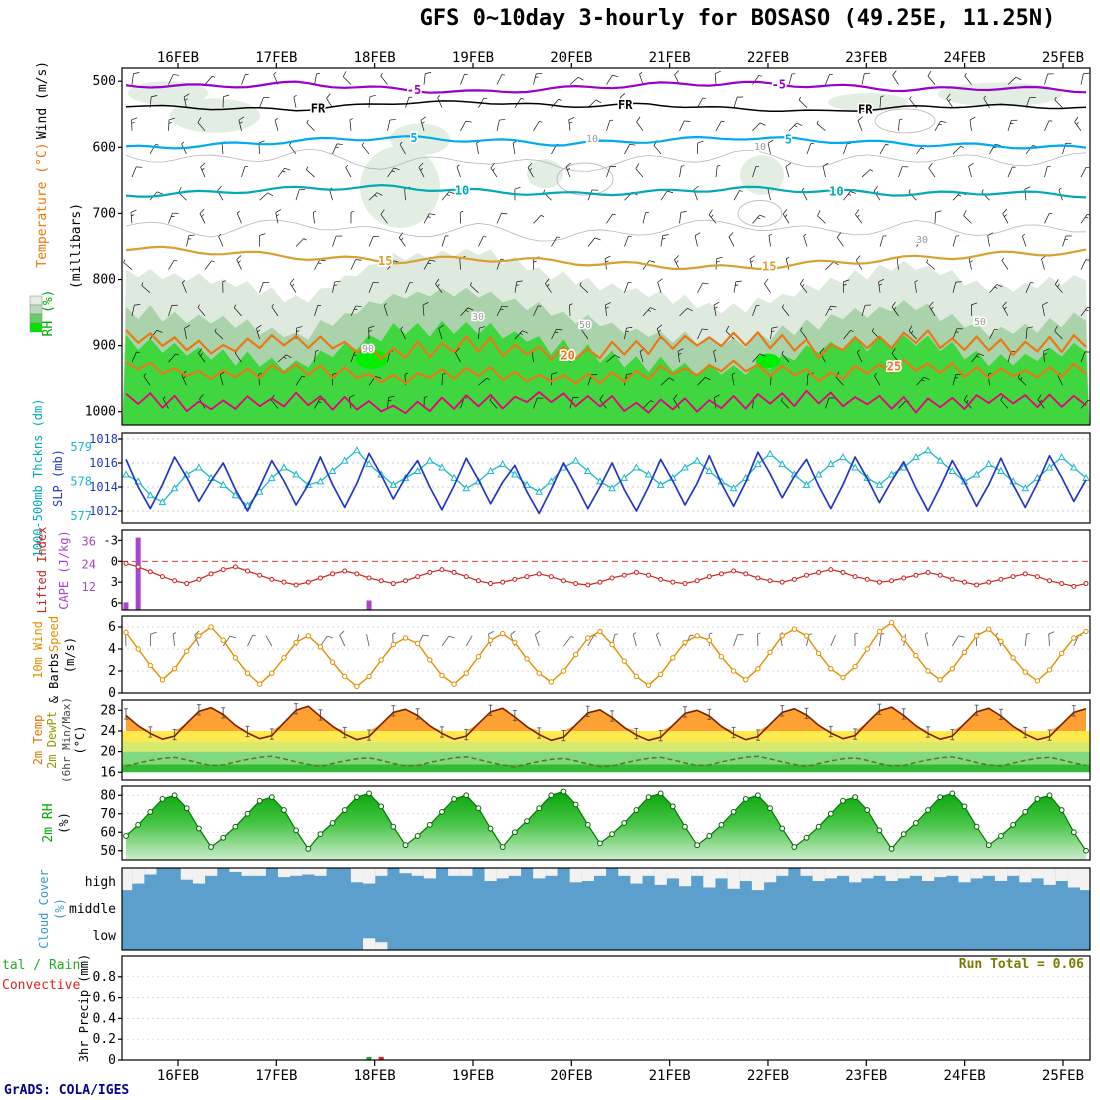 This screenshot has height=1100, width=1100. Describe the element at coordinates (70, 655) in the screenshot. I see `ylabel-ms: (m/s)` at that location.